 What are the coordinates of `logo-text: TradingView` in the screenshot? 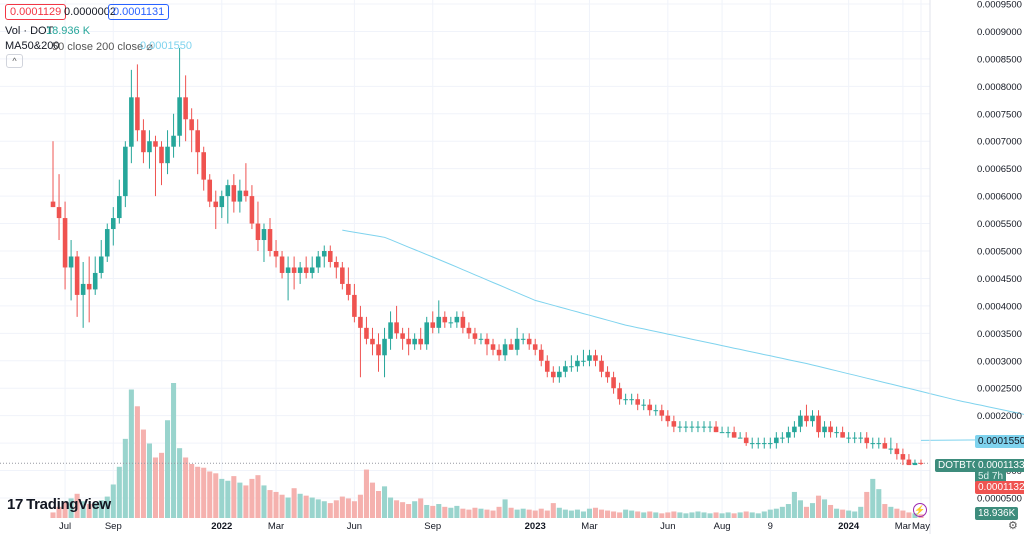 It's located at (68, 504).